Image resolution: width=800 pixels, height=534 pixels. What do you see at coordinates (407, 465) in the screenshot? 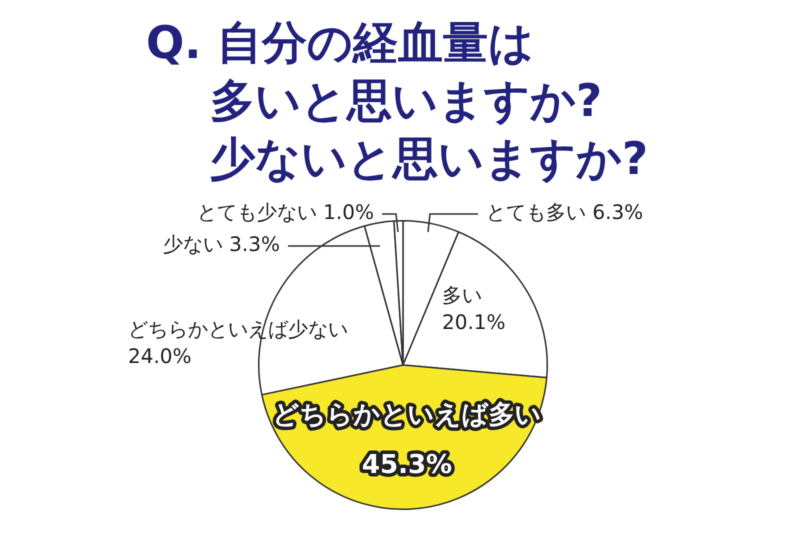
I see `data-label: 45.3%` at bounding box center [407, 465].